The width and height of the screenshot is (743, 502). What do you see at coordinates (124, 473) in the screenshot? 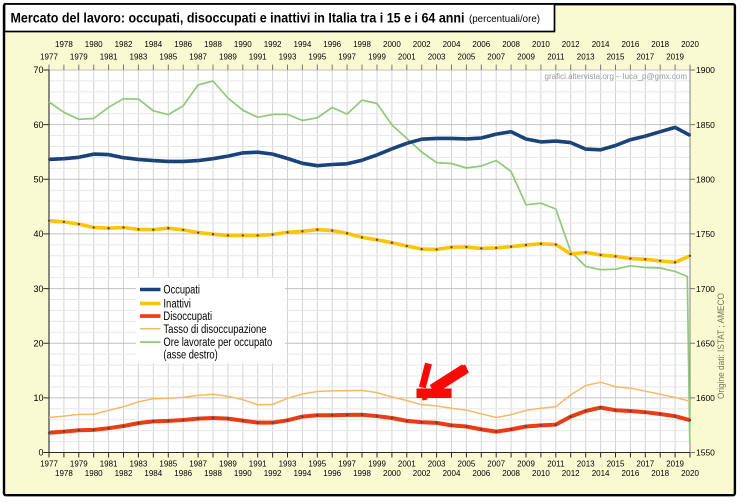
I see `svg-text: 1982` at bounding box center [124, 473].